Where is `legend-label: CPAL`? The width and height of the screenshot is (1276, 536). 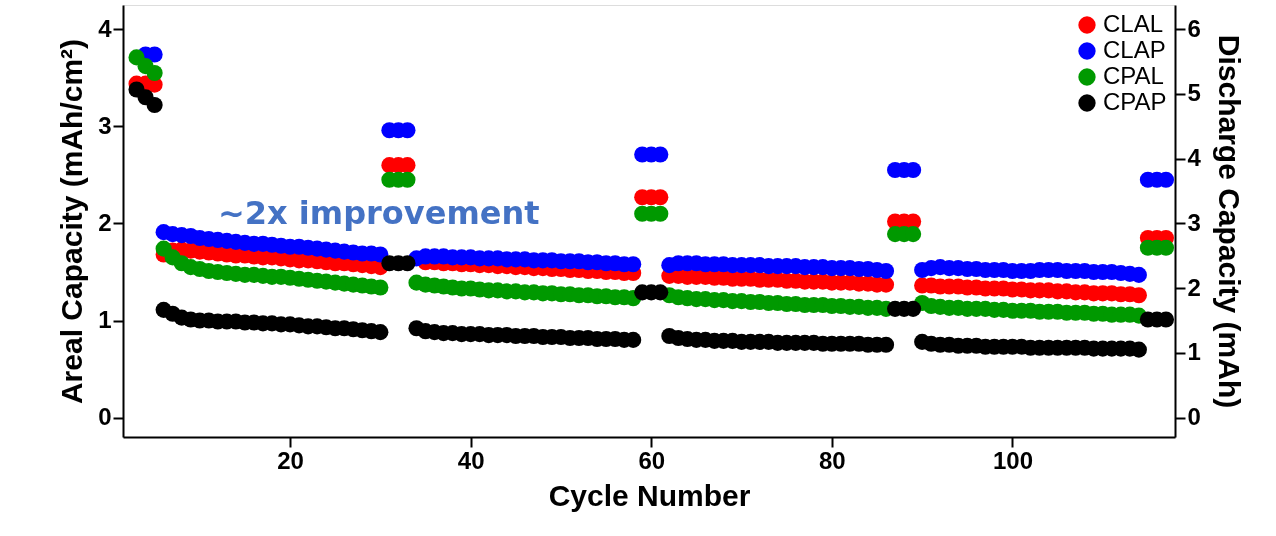 legend-label: CPAL is located at coordinates (1133, 75).